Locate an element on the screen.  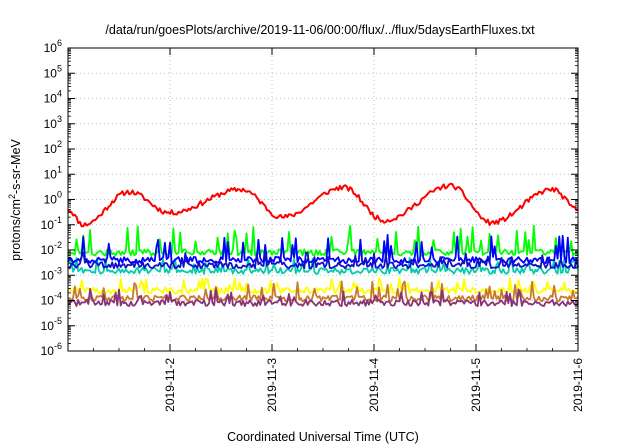
x-axis-label: Coordinated Universal Time (UTC) is located at coordinates (323, 437).